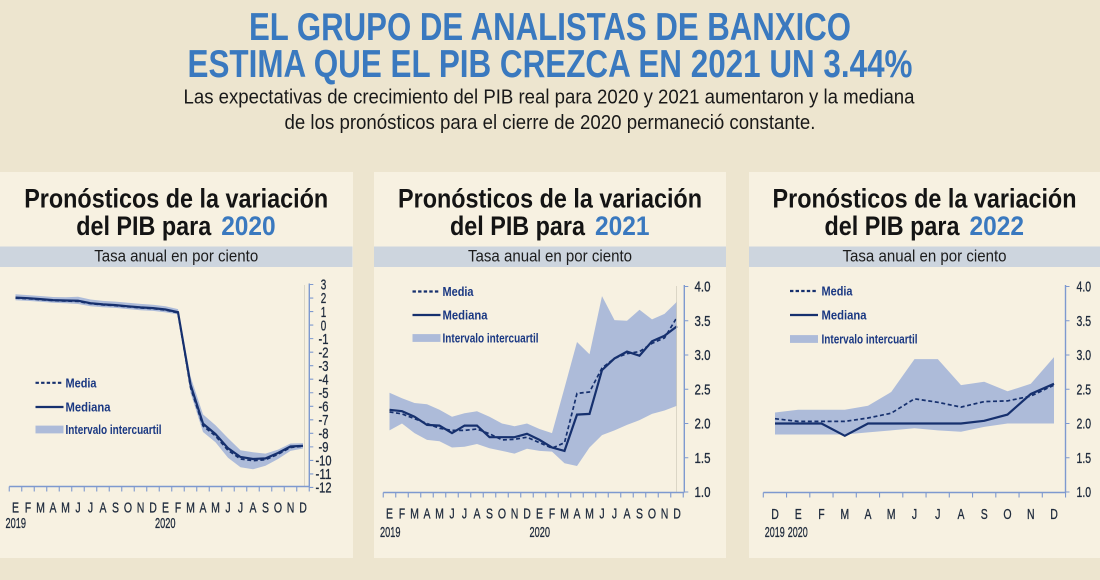  What do you see at coordinates (324, 474) in the screenshot?
I see `svg-text: -11` at bounding box center [324, 474].